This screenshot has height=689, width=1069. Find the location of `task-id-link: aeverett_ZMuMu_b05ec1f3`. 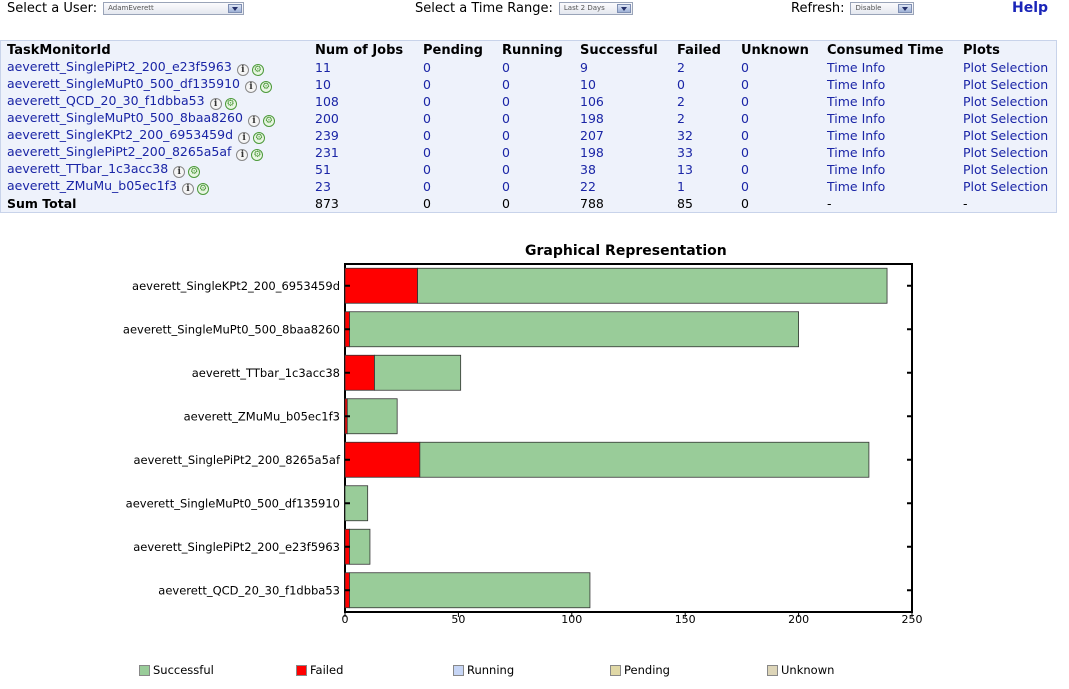

task-id-link: aeverett_ZMuMu_b05ec1f3 is located at coordinates (92, 185).